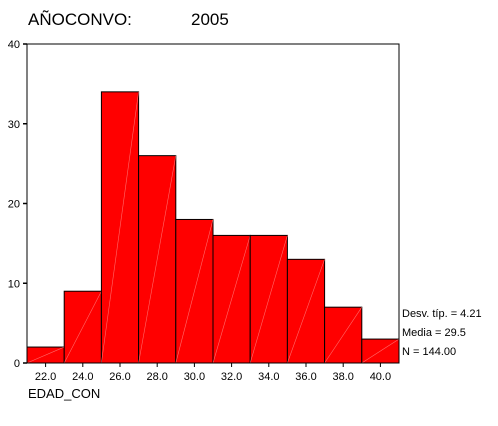  I want to click on y-tick-label: 10, so click(14, 284).